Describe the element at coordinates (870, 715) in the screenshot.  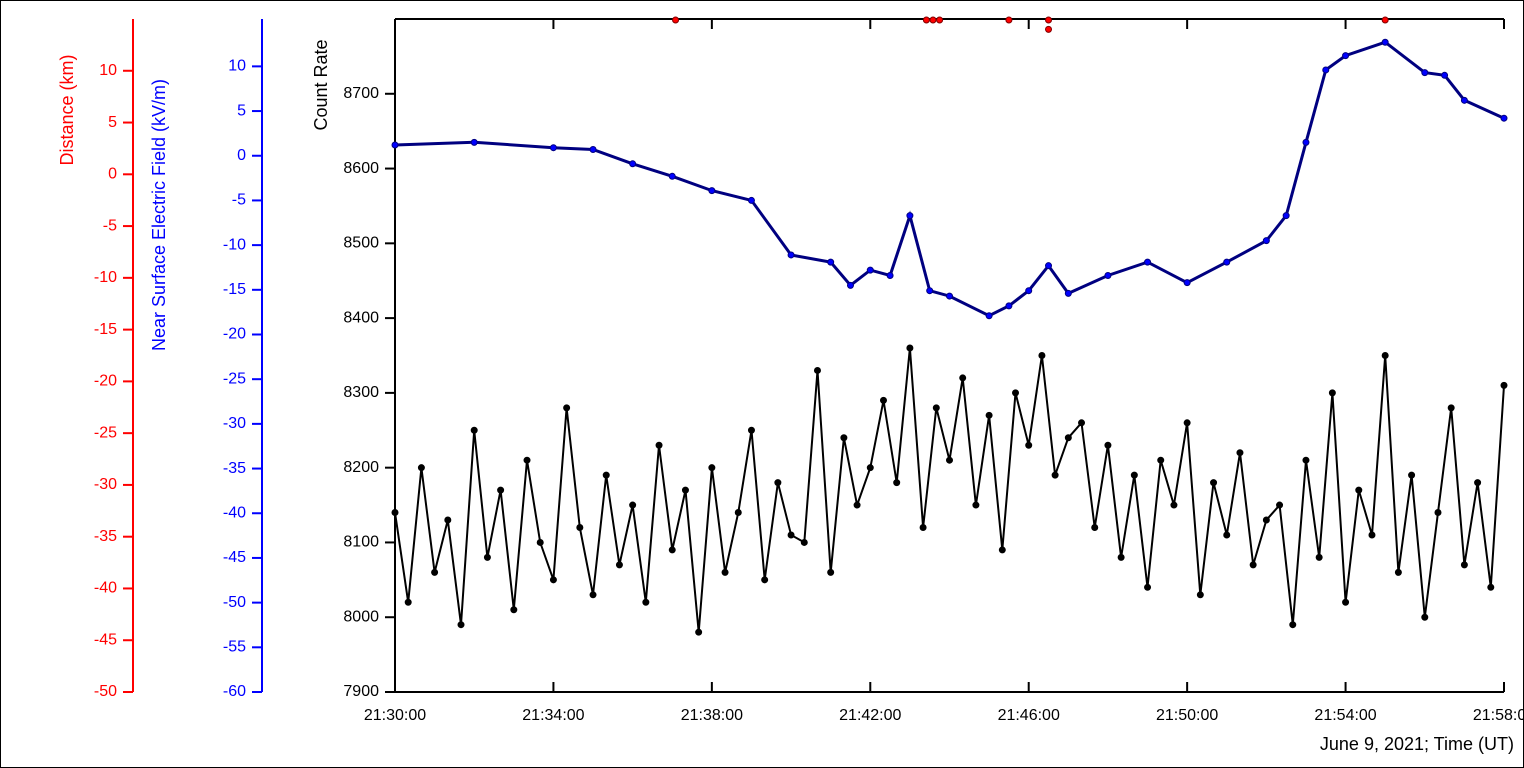
I see `x-tick-label: 21:42:00` at that location.